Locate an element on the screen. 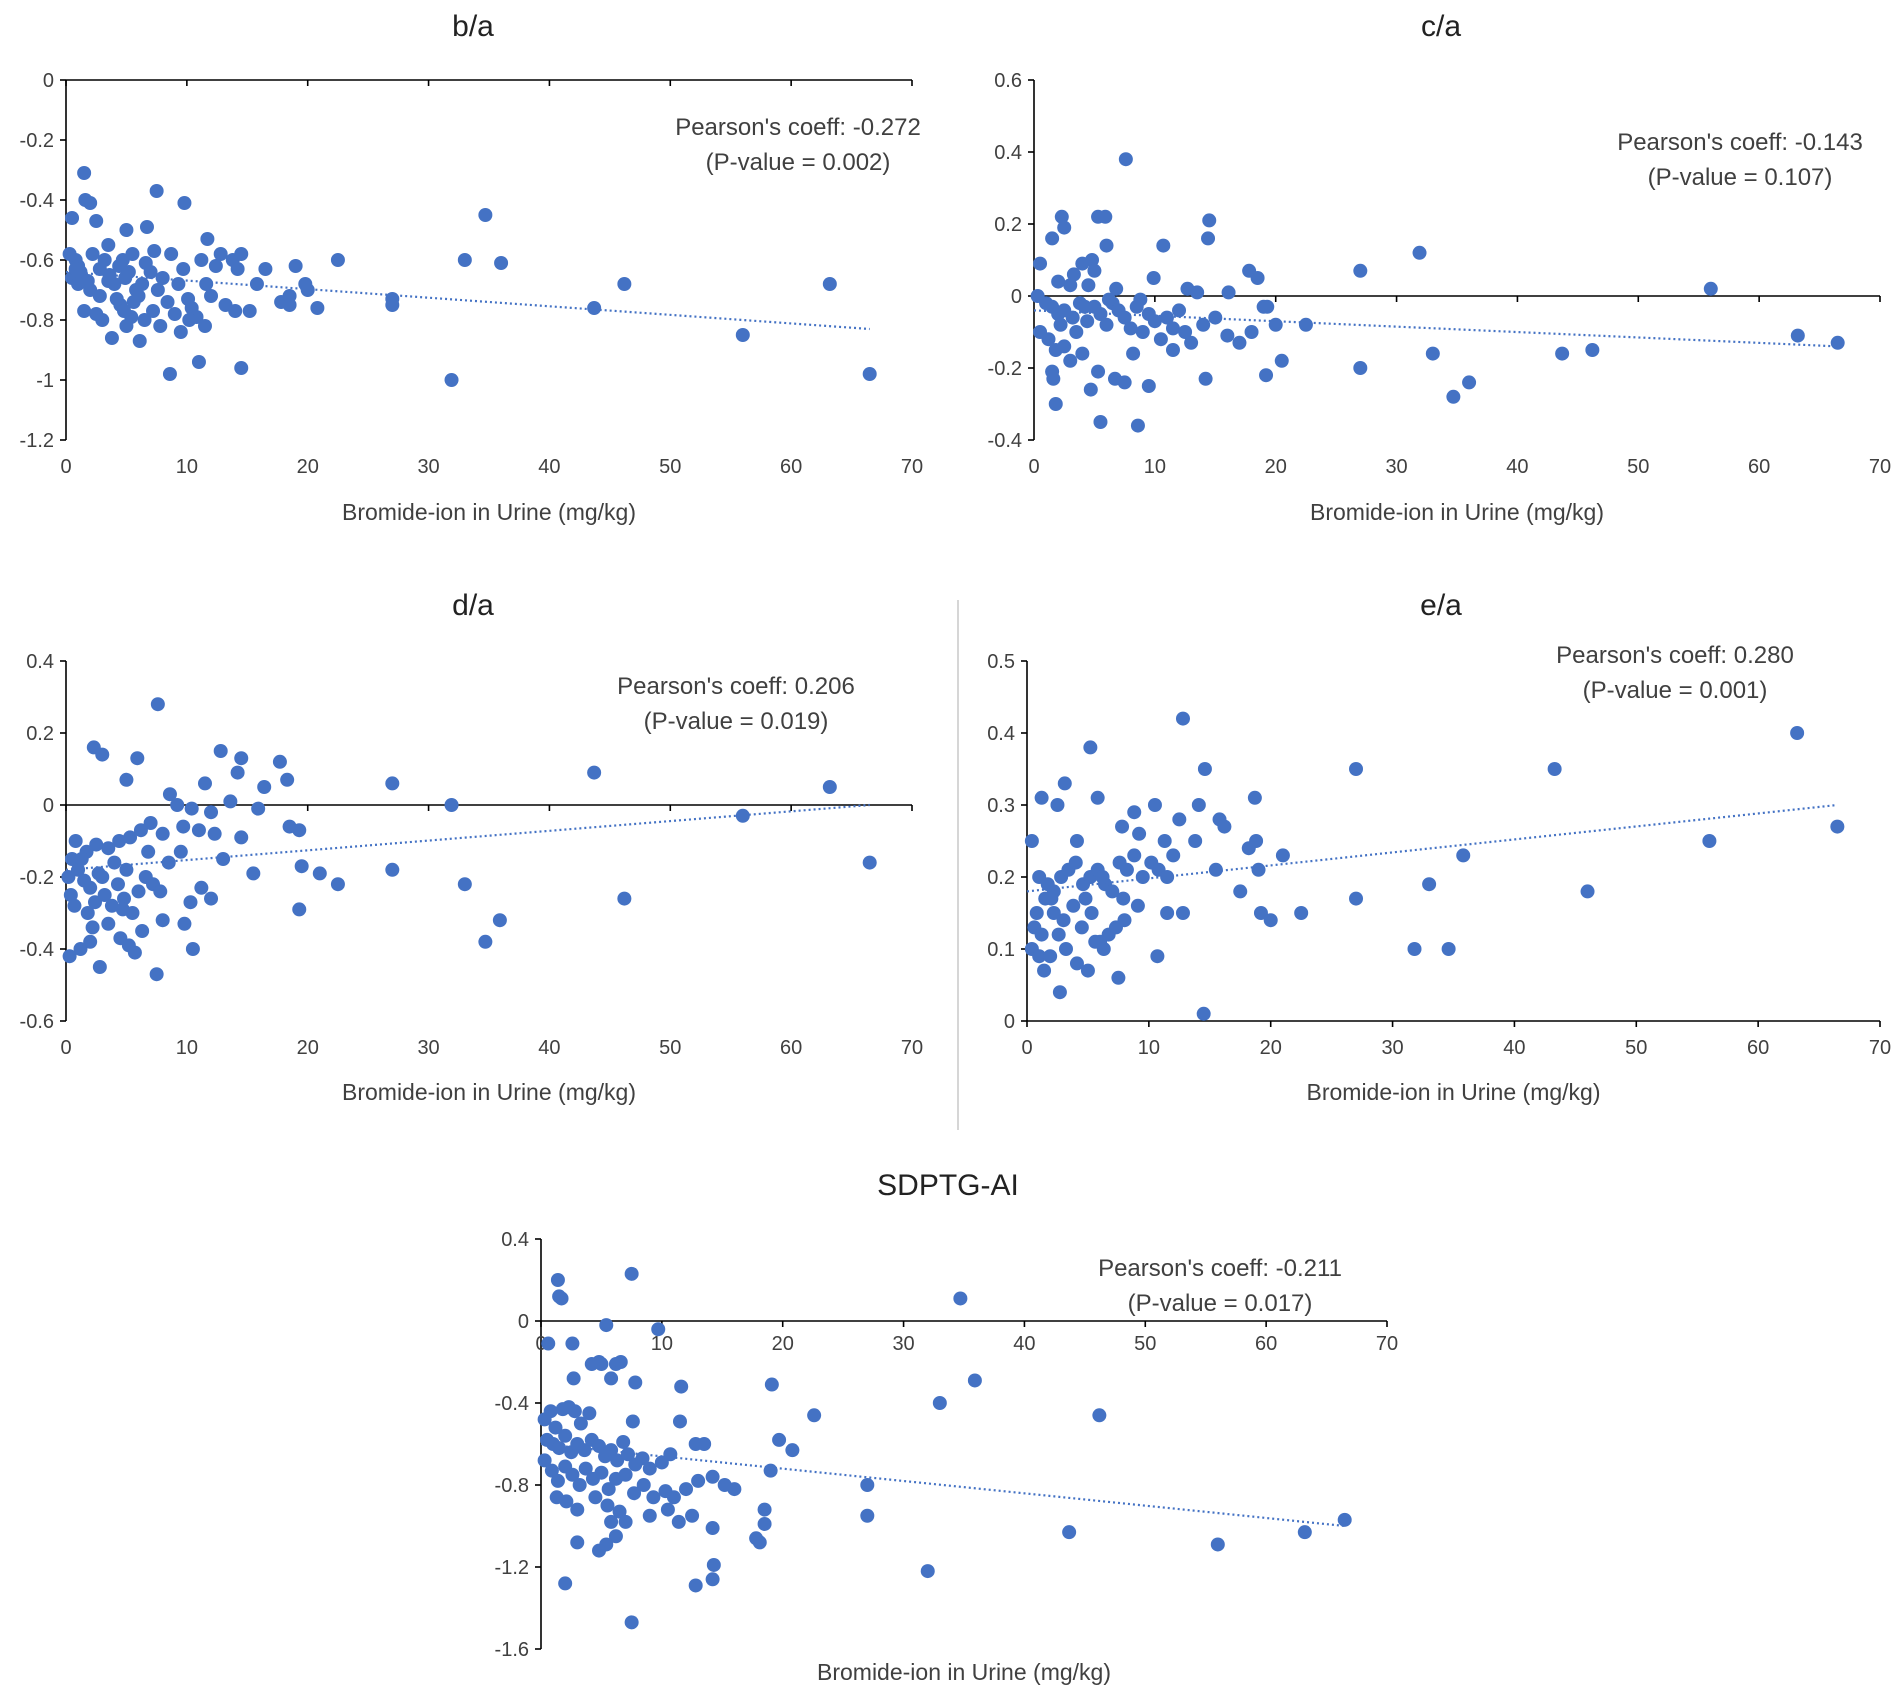 The image size is (1902, 1695). trend-line is located at coordinates (1435, 328).